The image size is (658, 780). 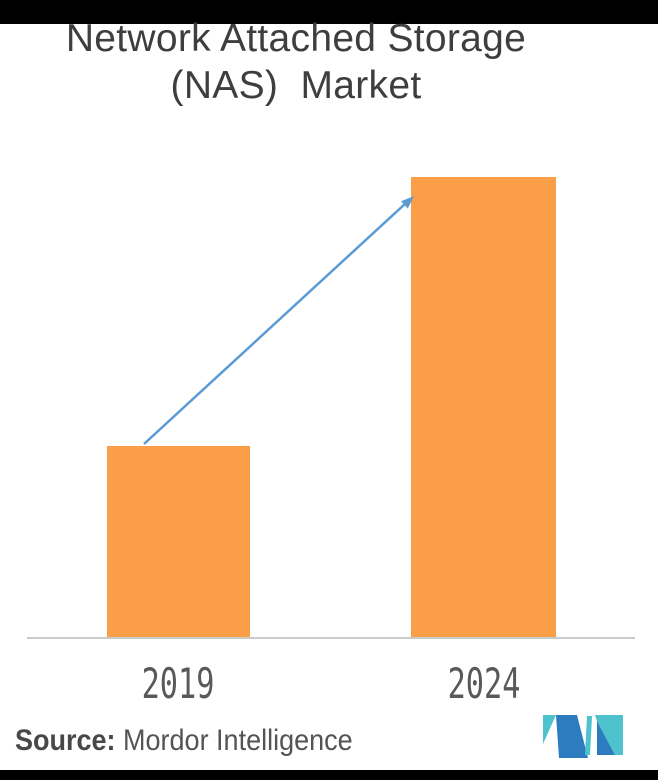 What do you see at coordinates (296, 62) in the screenshot?
I see `chart-title: Network Attached Storage (NAS) Market` at bounding box center [296, 62].